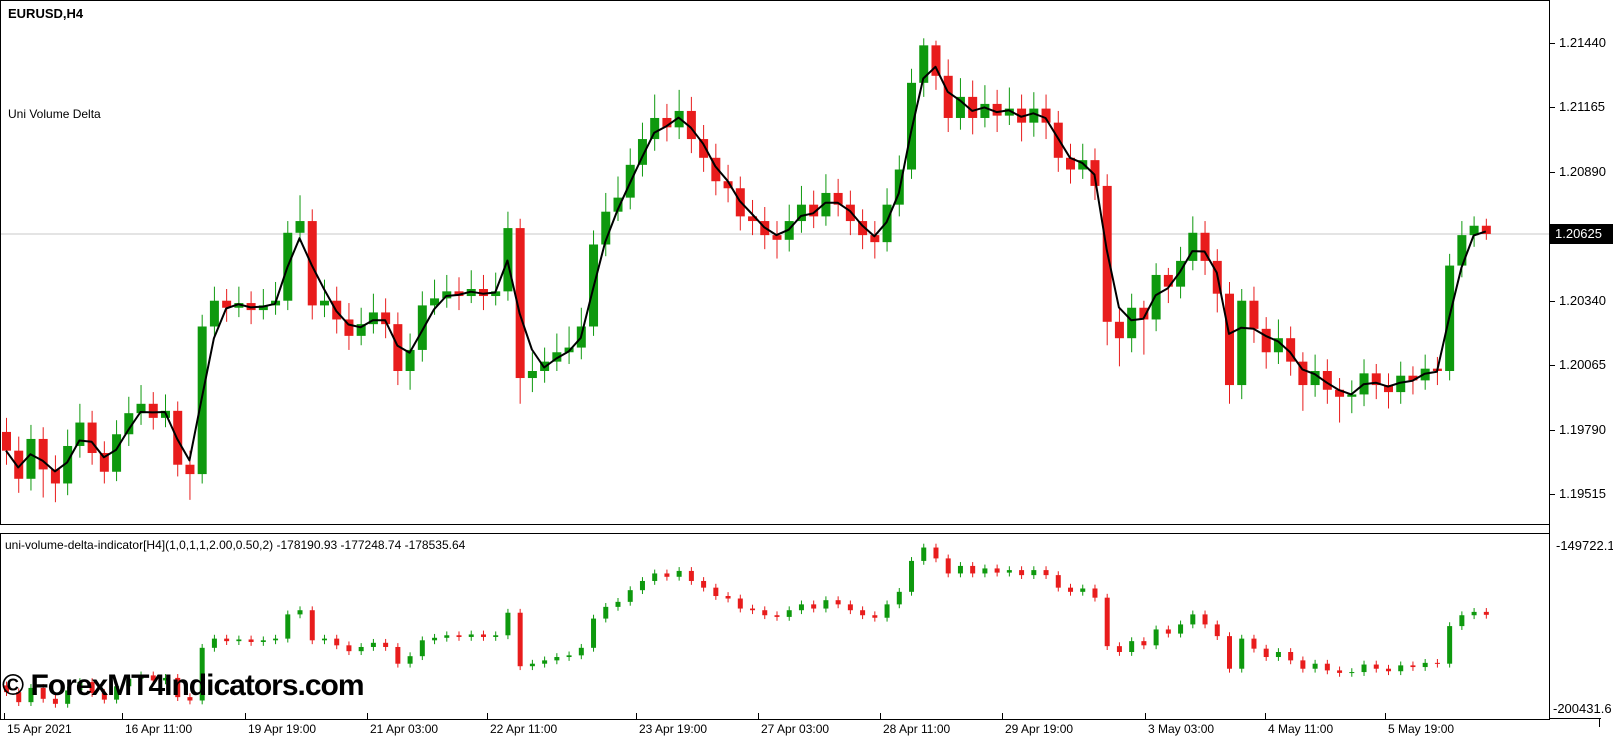 This screenshot has width=1613, height=741. I want to click on price-axis-border, so click(1549, 360).